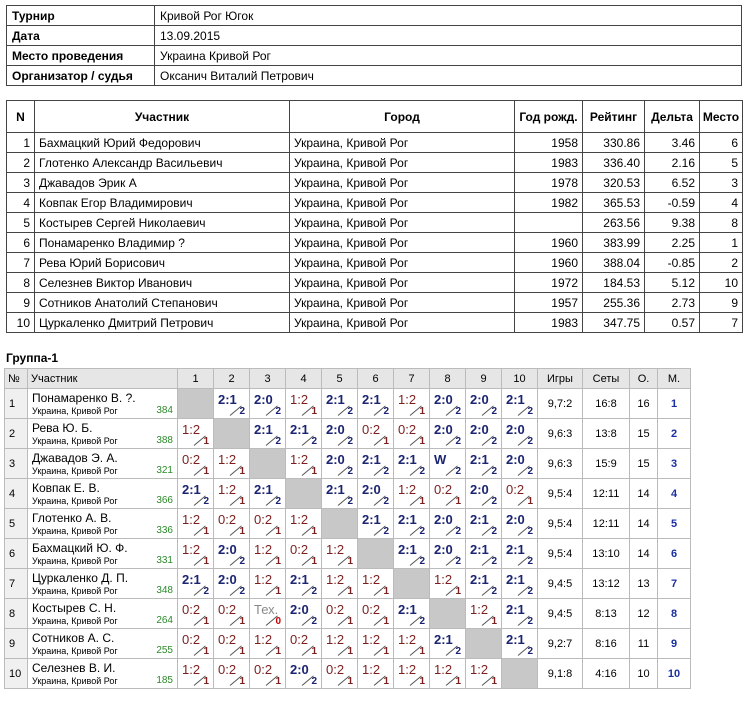 This screenshot has height=702, width=750. What do you see at coordinates (606, 523) in the screenshot?
I see `sets: 12:11` at bounding box center [606, 523].